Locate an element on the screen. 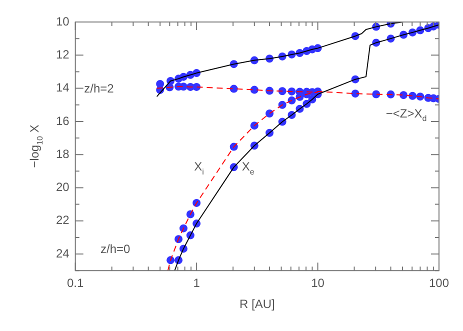 This screenshot has width=463, height=331. y-tick-label: 12 is located at coordinates (63, 54).